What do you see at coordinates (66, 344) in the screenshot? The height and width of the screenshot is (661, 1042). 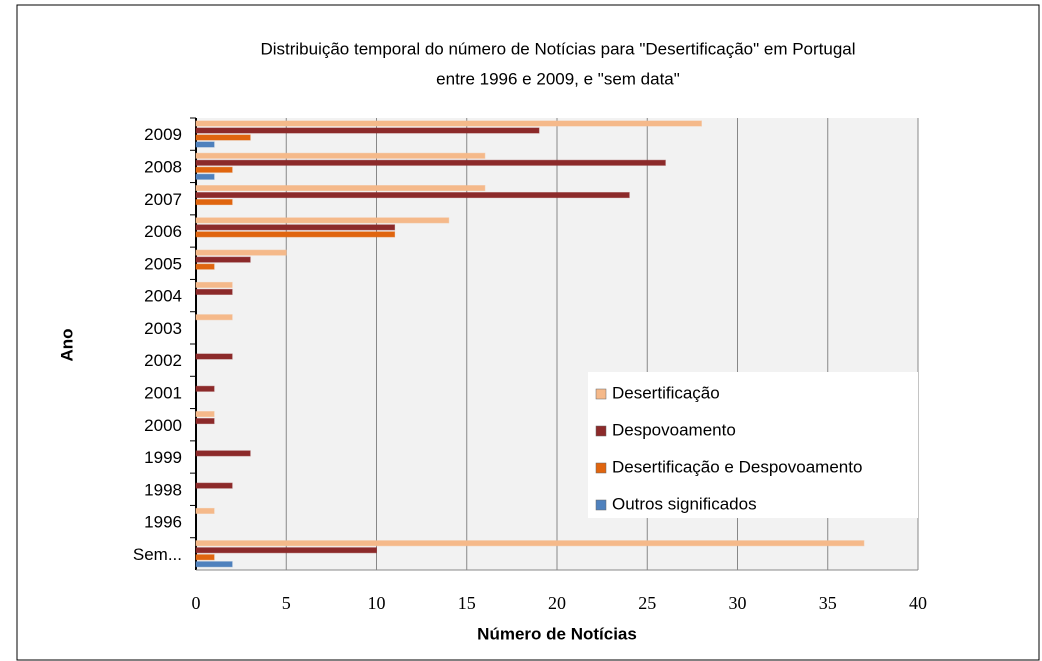 I see `y-axis-title: Ano` at bounding box center [66, 344].